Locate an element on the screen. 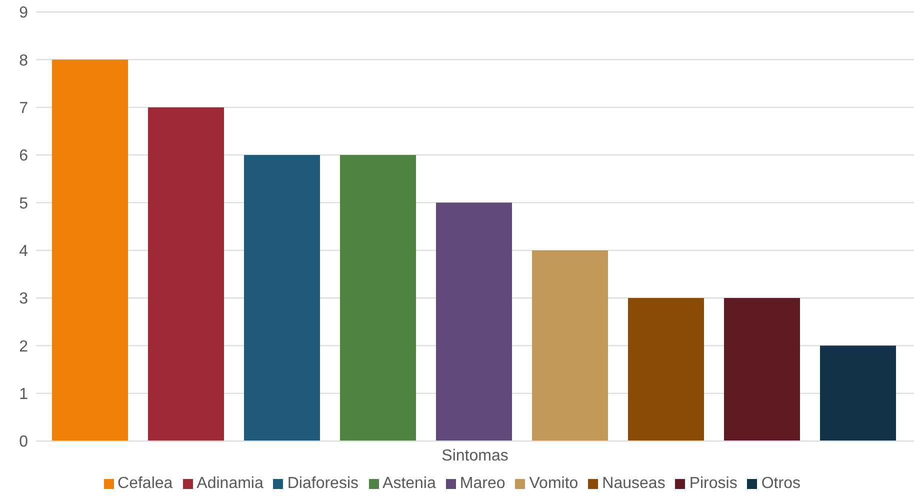  y-tick-label: 7 is located at coordinates (23, 109).